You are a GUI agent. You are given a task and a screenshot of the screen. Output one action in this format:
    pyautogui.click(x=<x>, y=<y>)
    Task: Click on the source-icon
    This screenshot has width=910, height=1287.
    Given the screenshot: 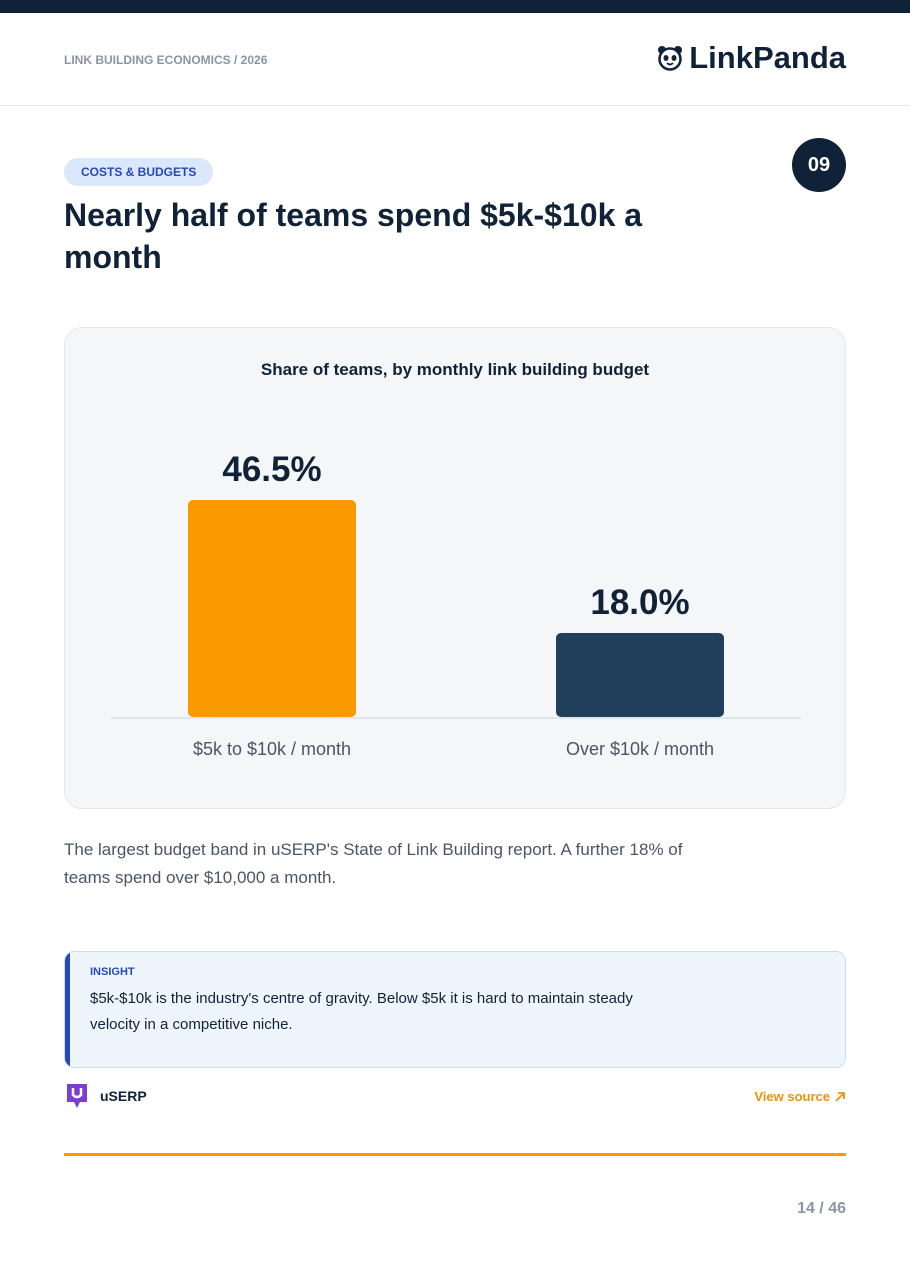 What is the action you would take?
    pyautogui.click(x=77, y=1096)
    